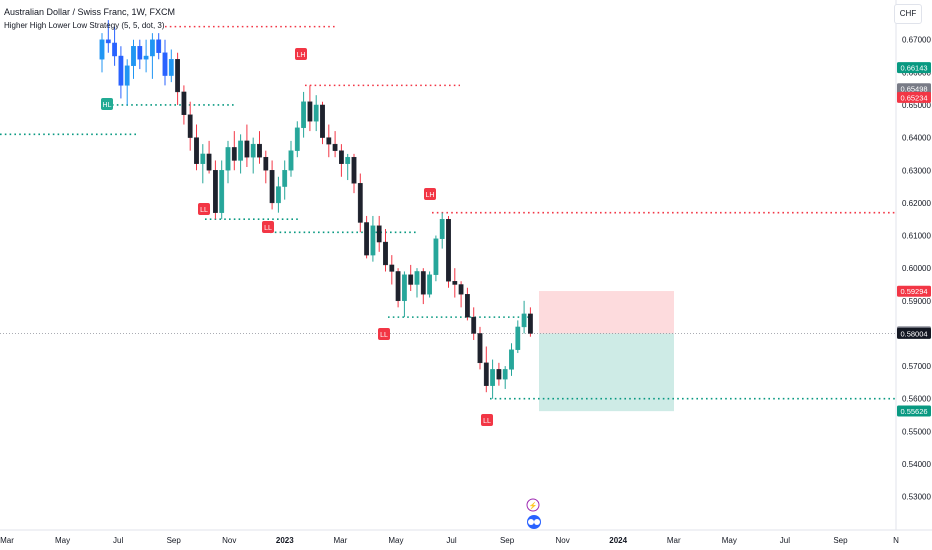  I want to click on x-tick-label: 2023, so click(285, 540).